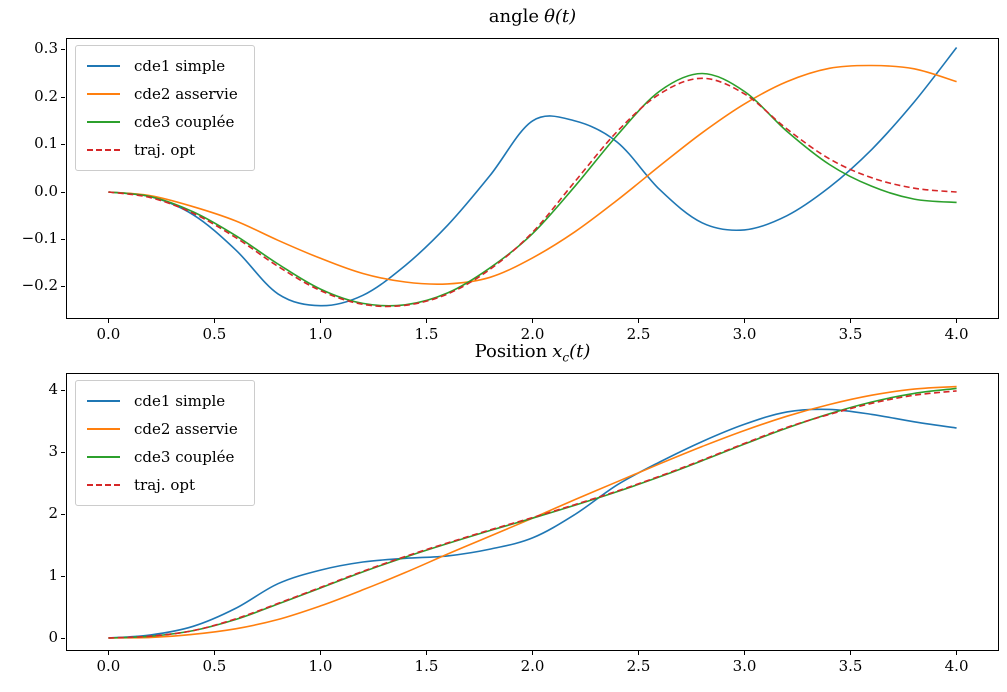  I want to click on y-tick-label: 4, so click(53, 389).